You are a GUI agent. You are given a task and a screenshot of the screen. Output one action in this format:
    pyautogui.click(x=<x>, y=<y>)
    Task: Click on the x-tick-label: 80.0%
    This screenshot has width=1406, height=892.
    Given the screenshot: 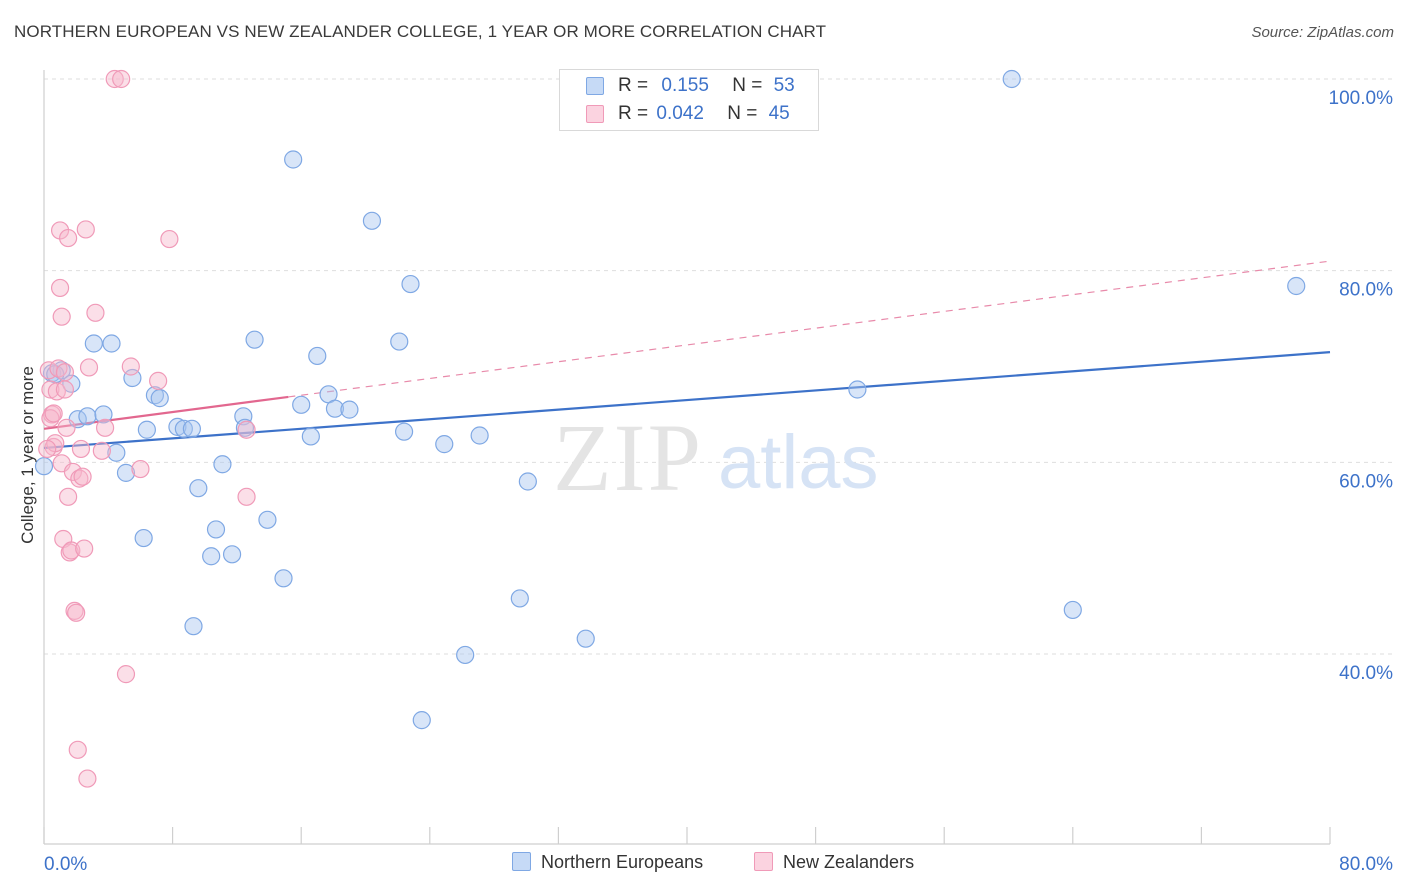 What is the action you would take?
    pyautogui.click(x=1366, y=864)
    